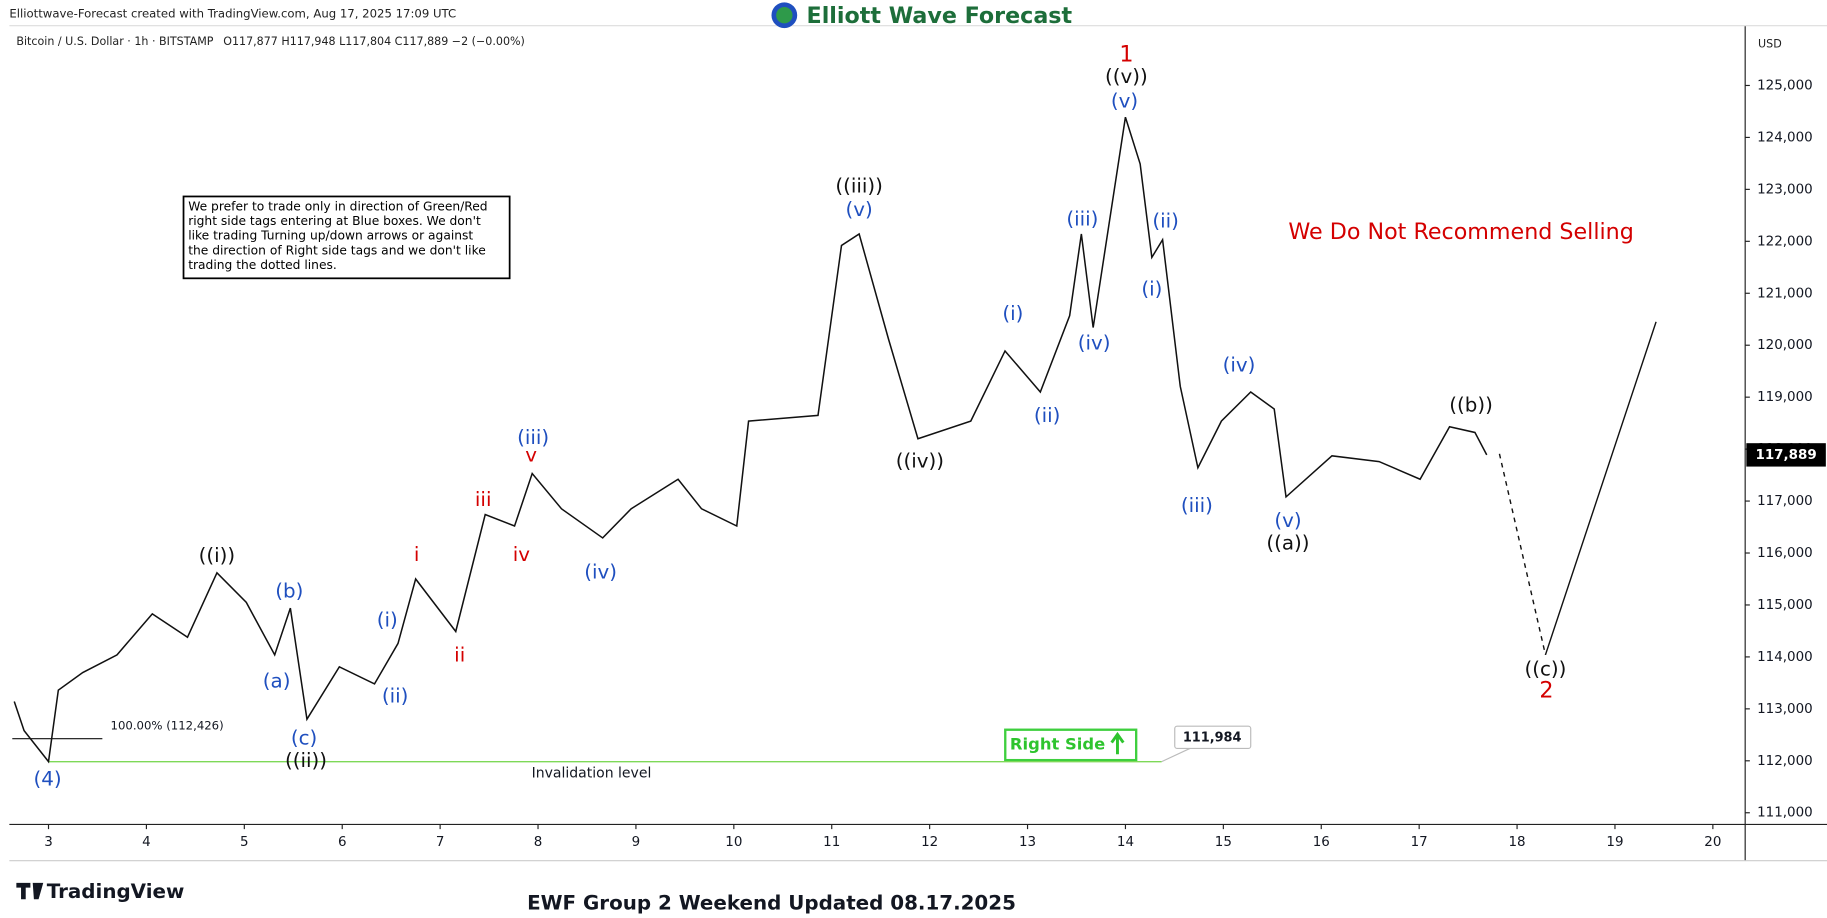 This screenshot has height=918, width=1827. I want to click on wave-label: ii, so click(459, 655).